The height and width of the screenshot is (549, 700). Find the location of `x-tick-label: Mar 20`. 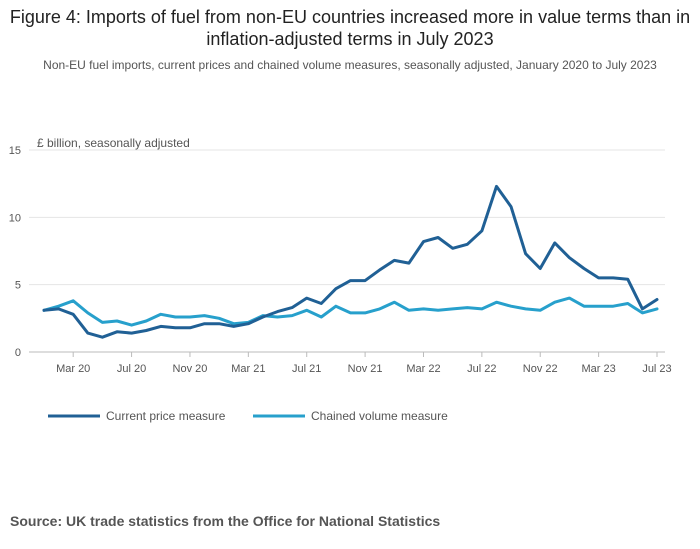

x-tick-label: Mar 20 is located at coordinates (73, 369).